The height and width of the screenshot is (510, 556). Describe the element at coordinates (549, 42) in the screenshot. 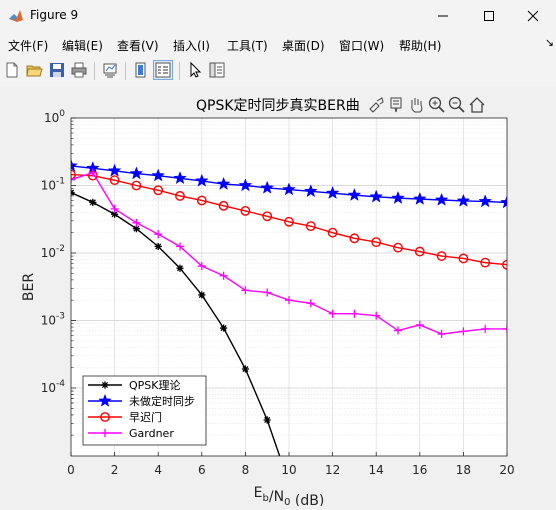

I see `dock-figure-icon: ↘` at that location.